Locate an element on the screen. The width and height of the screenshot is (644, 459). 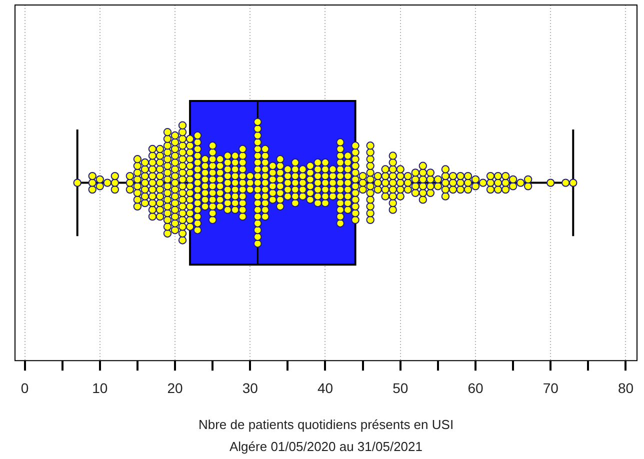
x-tick-label: 0 is located at coordinates (24, 388).